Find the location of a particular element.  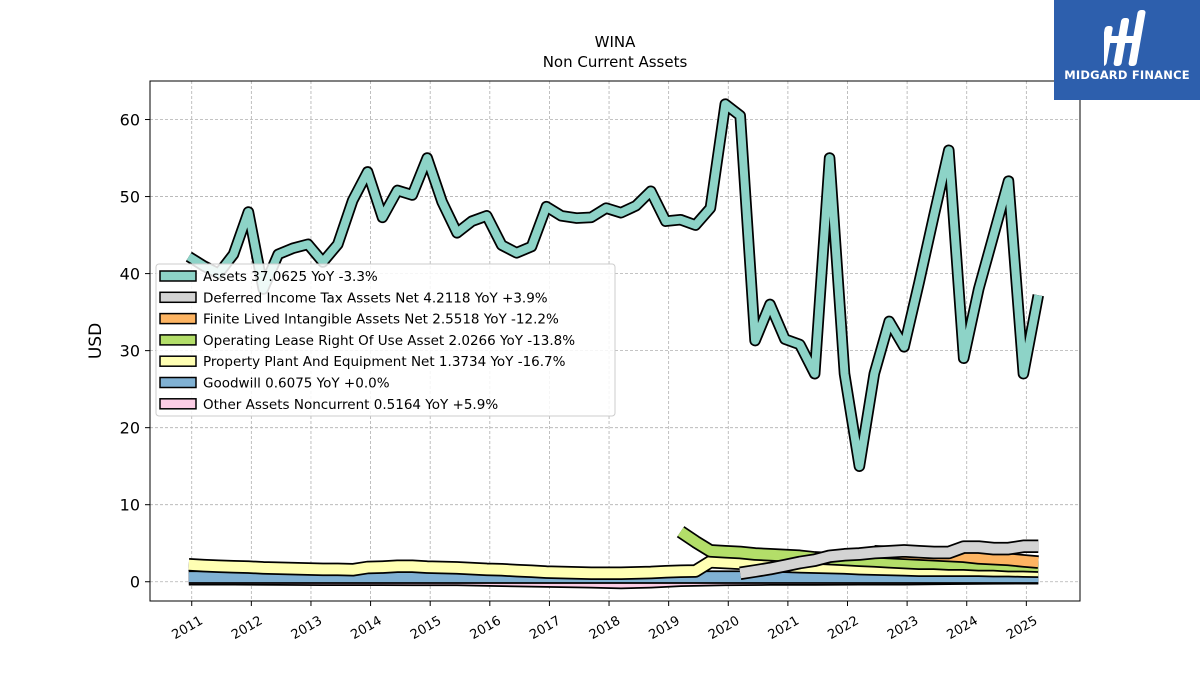

legend-label: Goodwill 0.6075 YoY +0.0% is located at coordinates (296, 384).